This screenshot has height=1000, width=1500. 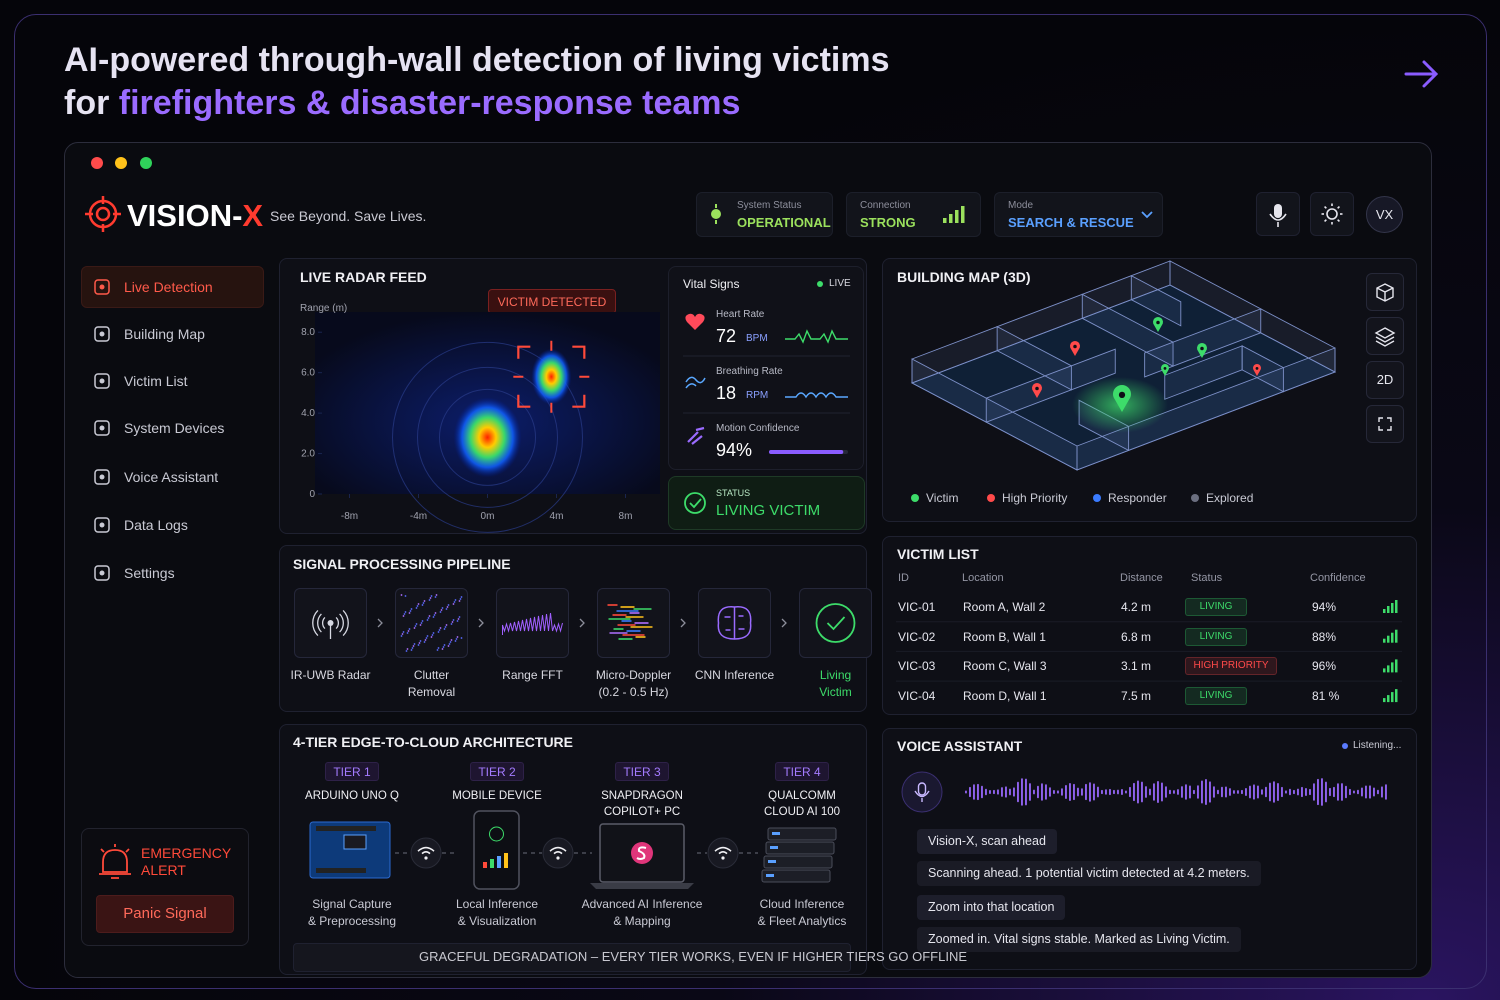 What do you see at coordinates (726, 336) in the screenshot?
I see `vital-value: 72` at bounding box center [726, 336].